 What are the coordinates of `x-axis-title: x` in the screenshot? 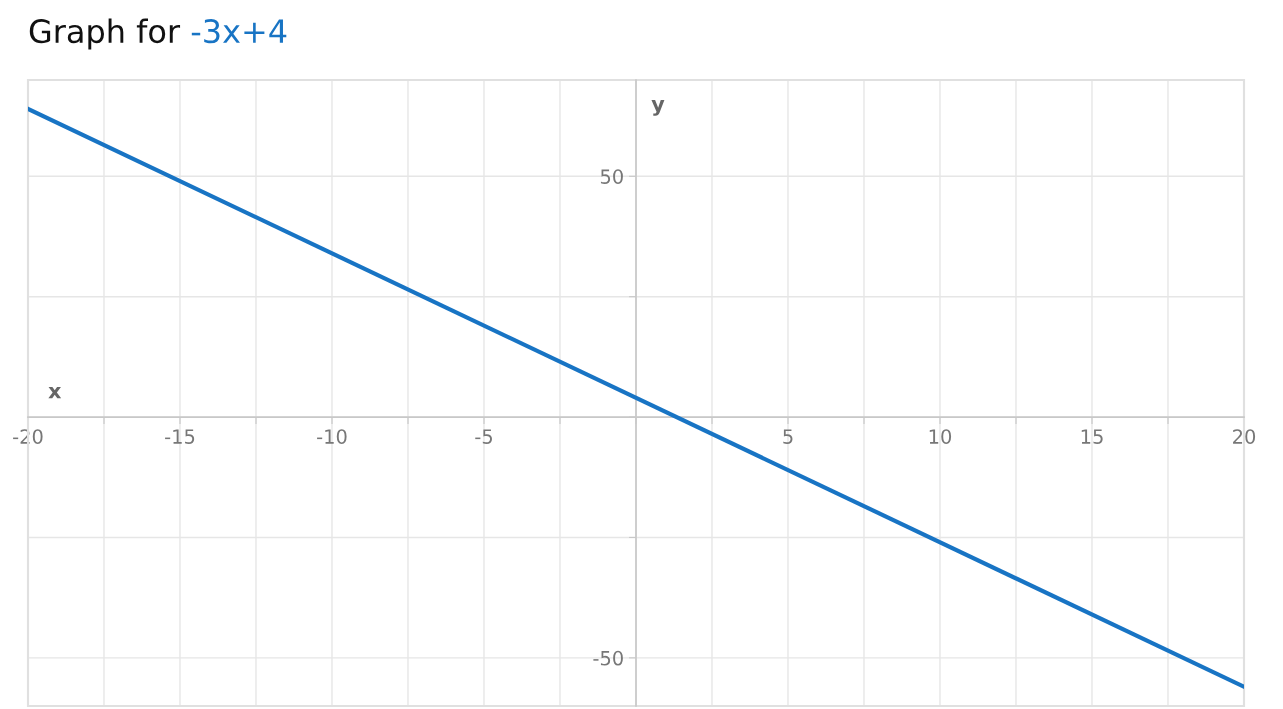 It's located at (55, 392).